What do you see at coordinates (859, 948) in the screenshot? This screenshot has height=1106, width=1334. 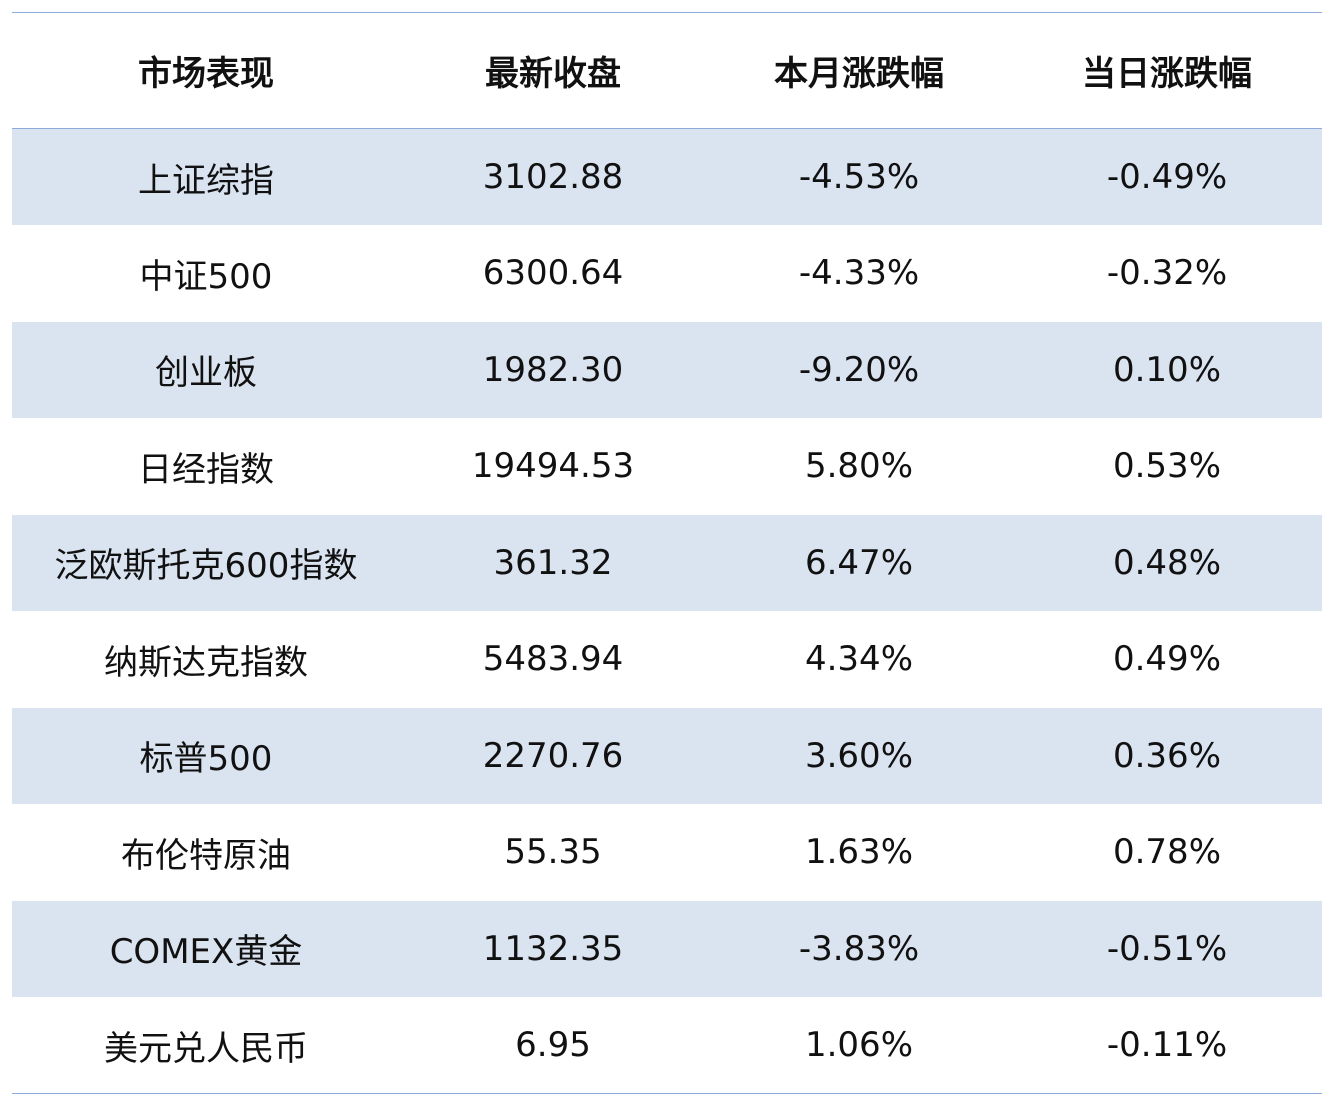 I see `cell-monthly-change: -3.83%` at bounding box center [859, 948].